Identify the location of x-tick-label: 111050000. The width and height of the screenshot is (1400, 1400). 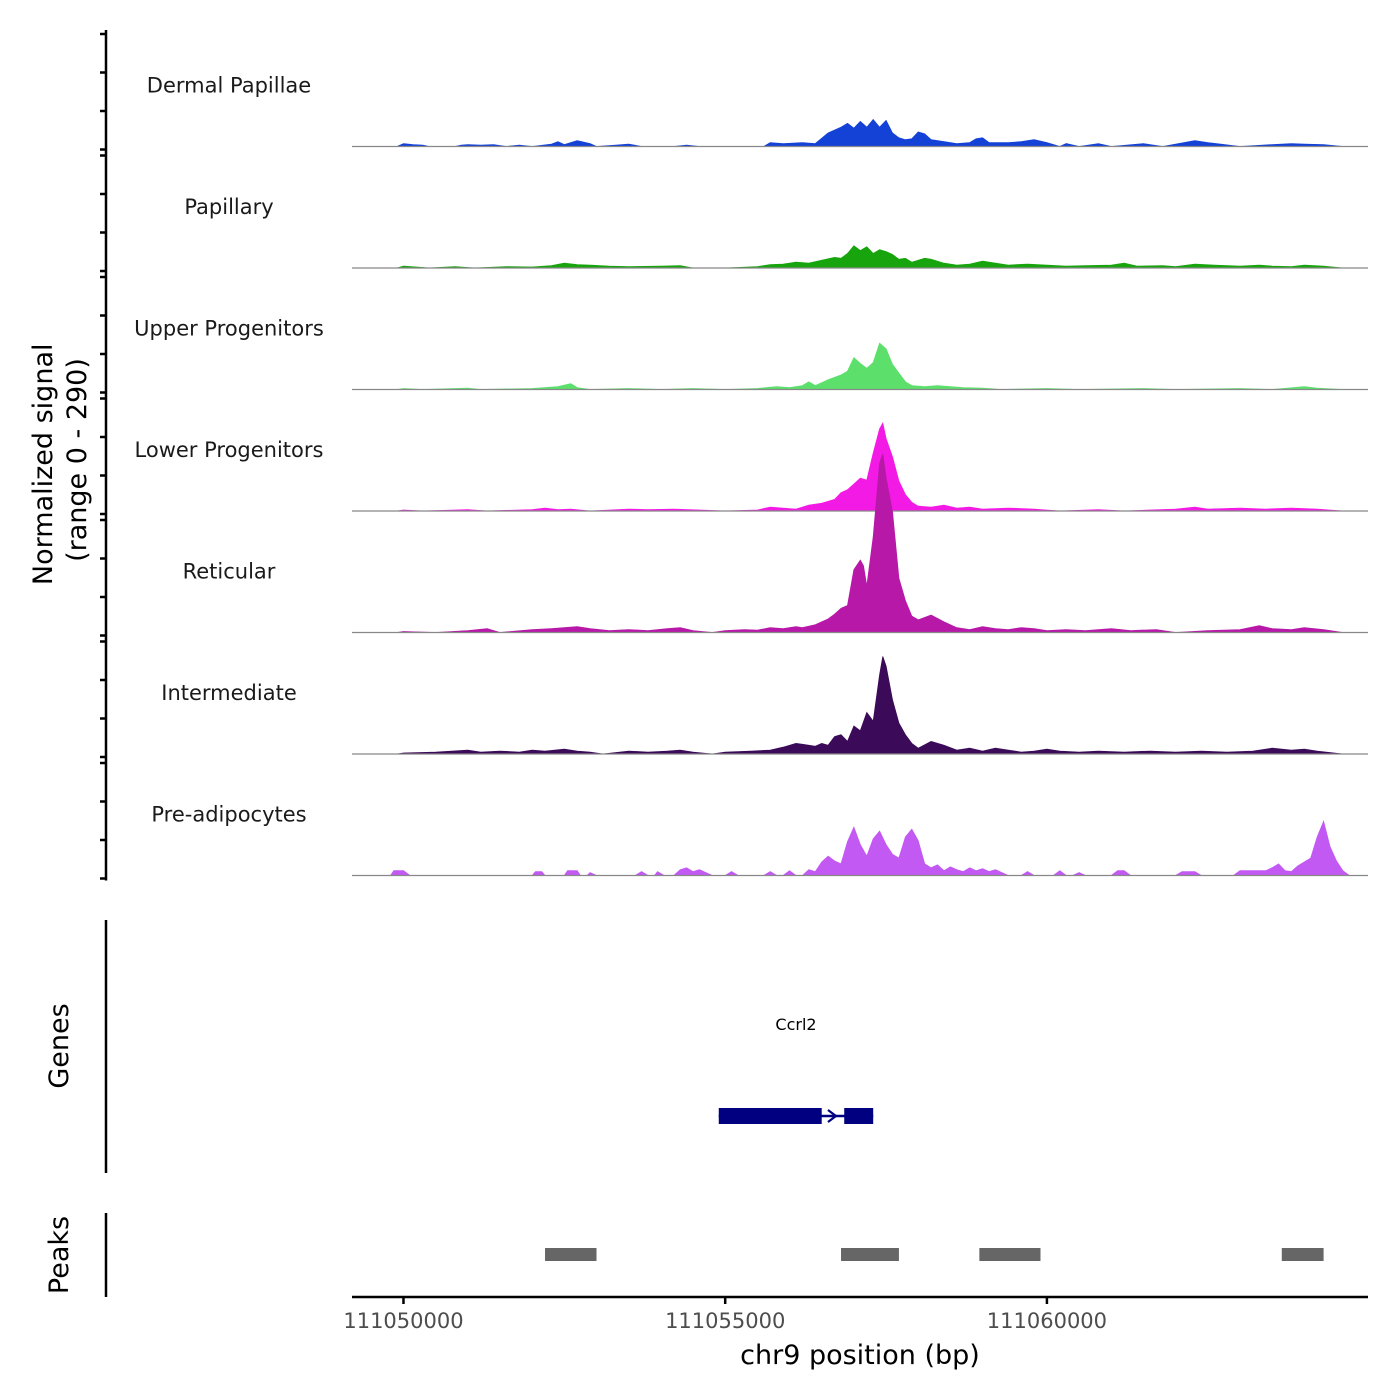
(403, 1321).